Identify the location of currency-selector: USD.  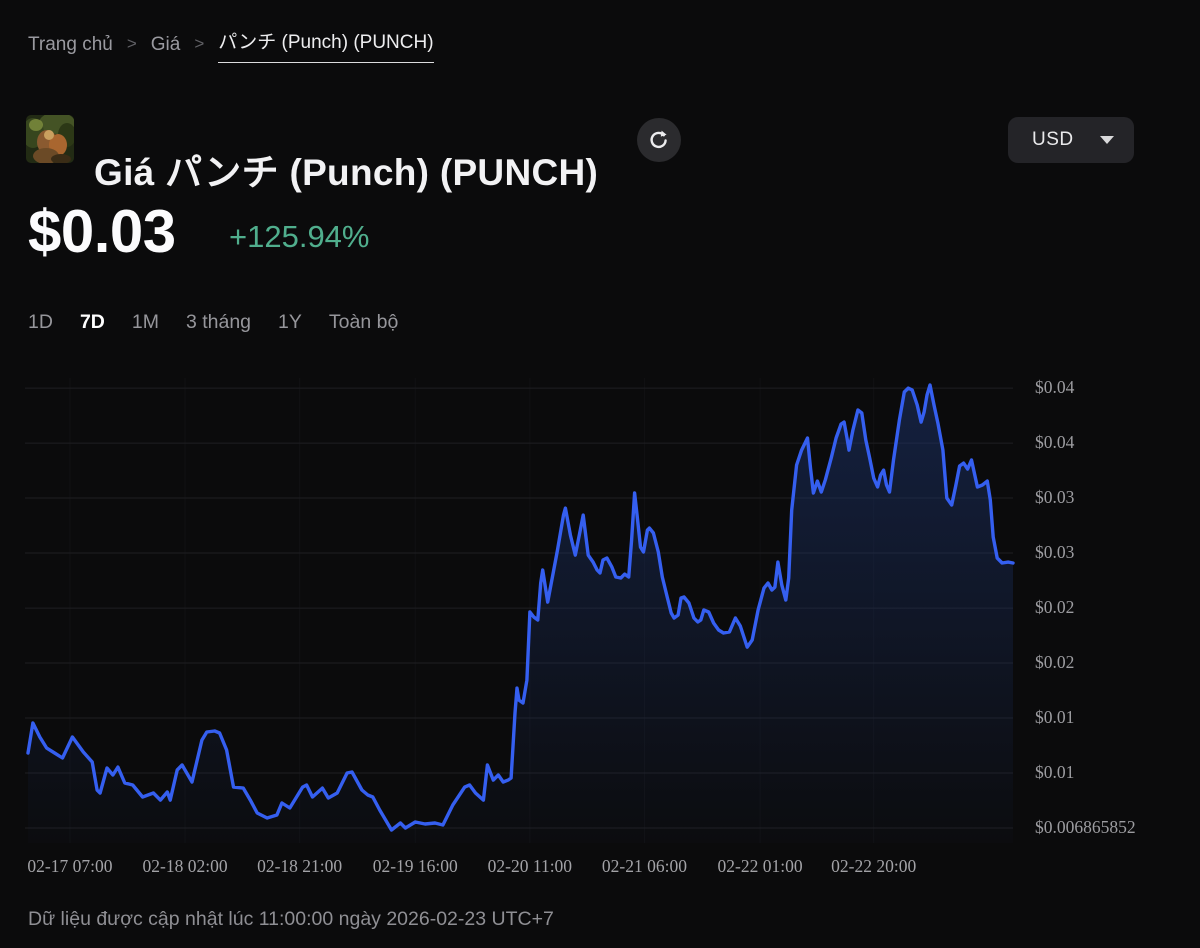
(1071, 140).